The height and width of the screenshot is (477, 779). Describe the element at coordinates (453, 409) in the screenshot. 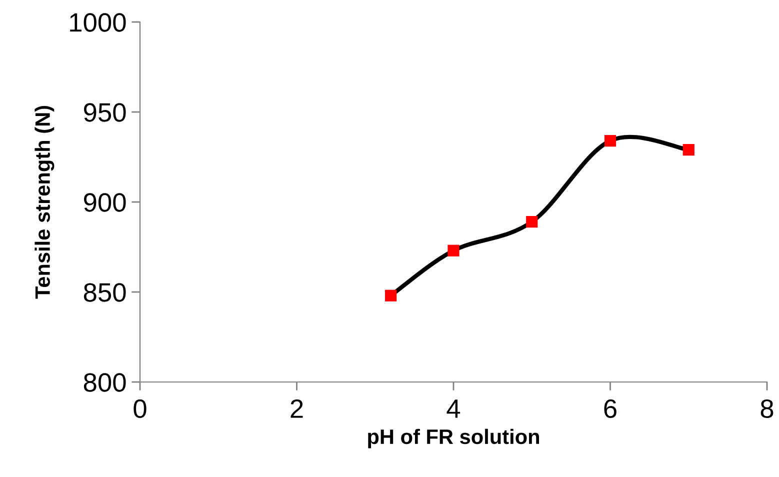

I see `x-tick-label: 4` at that location.